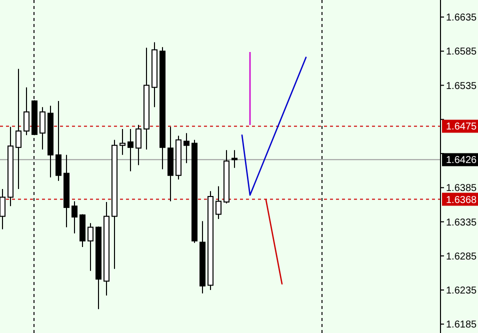  I want to click on y-tick-label: 1.6585, so click(462, 52).